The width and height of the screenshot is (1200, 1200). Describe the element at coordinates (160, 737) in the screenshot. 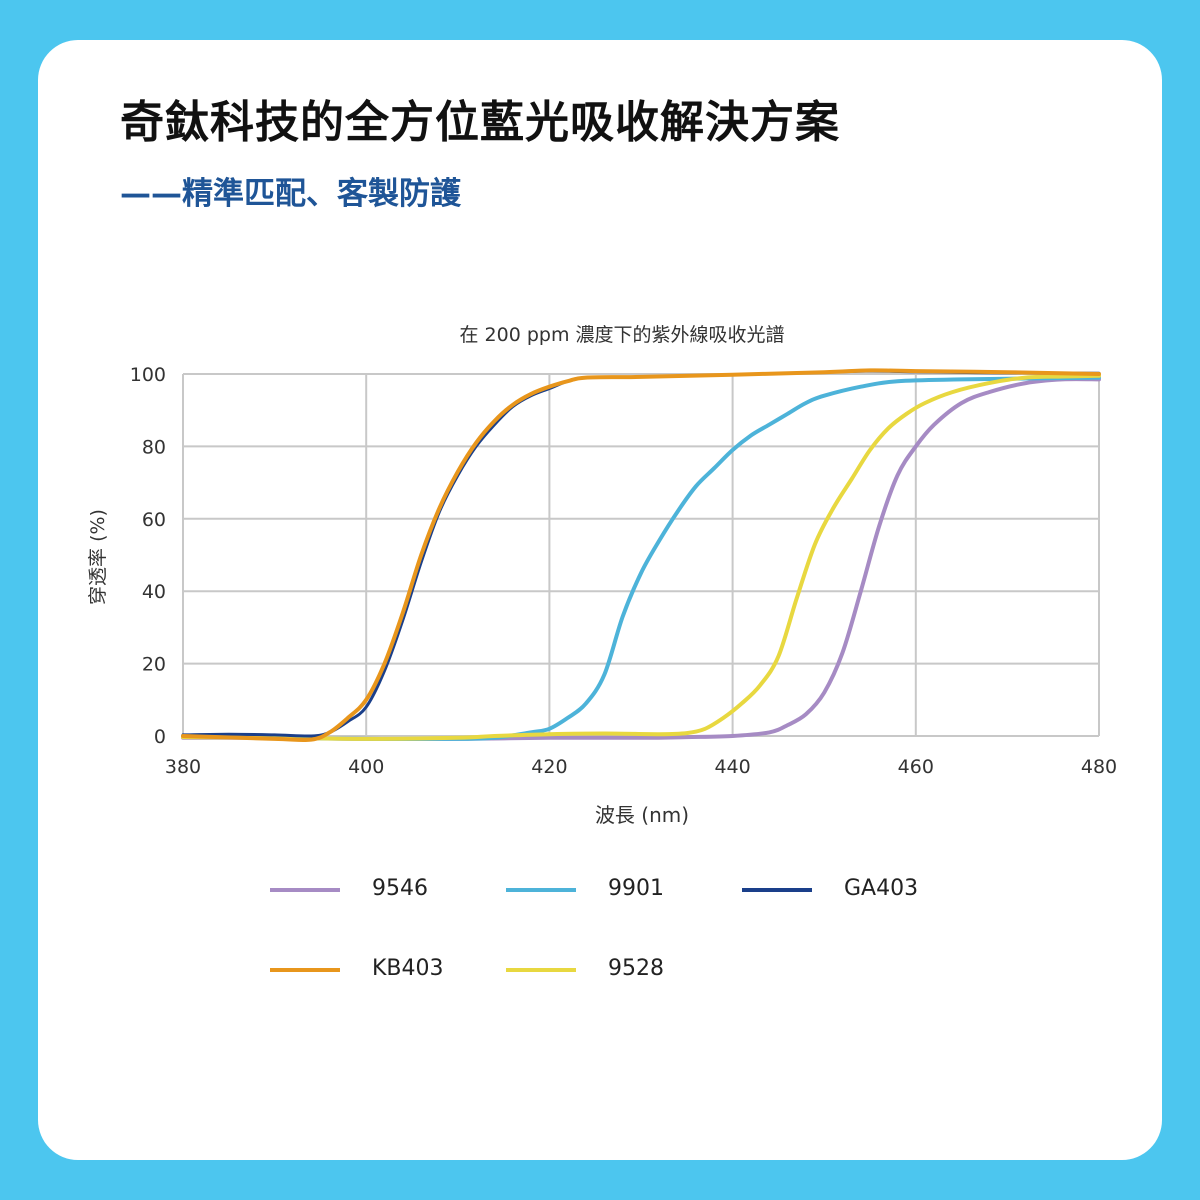

I see `y-tick-label: 0` at that location.